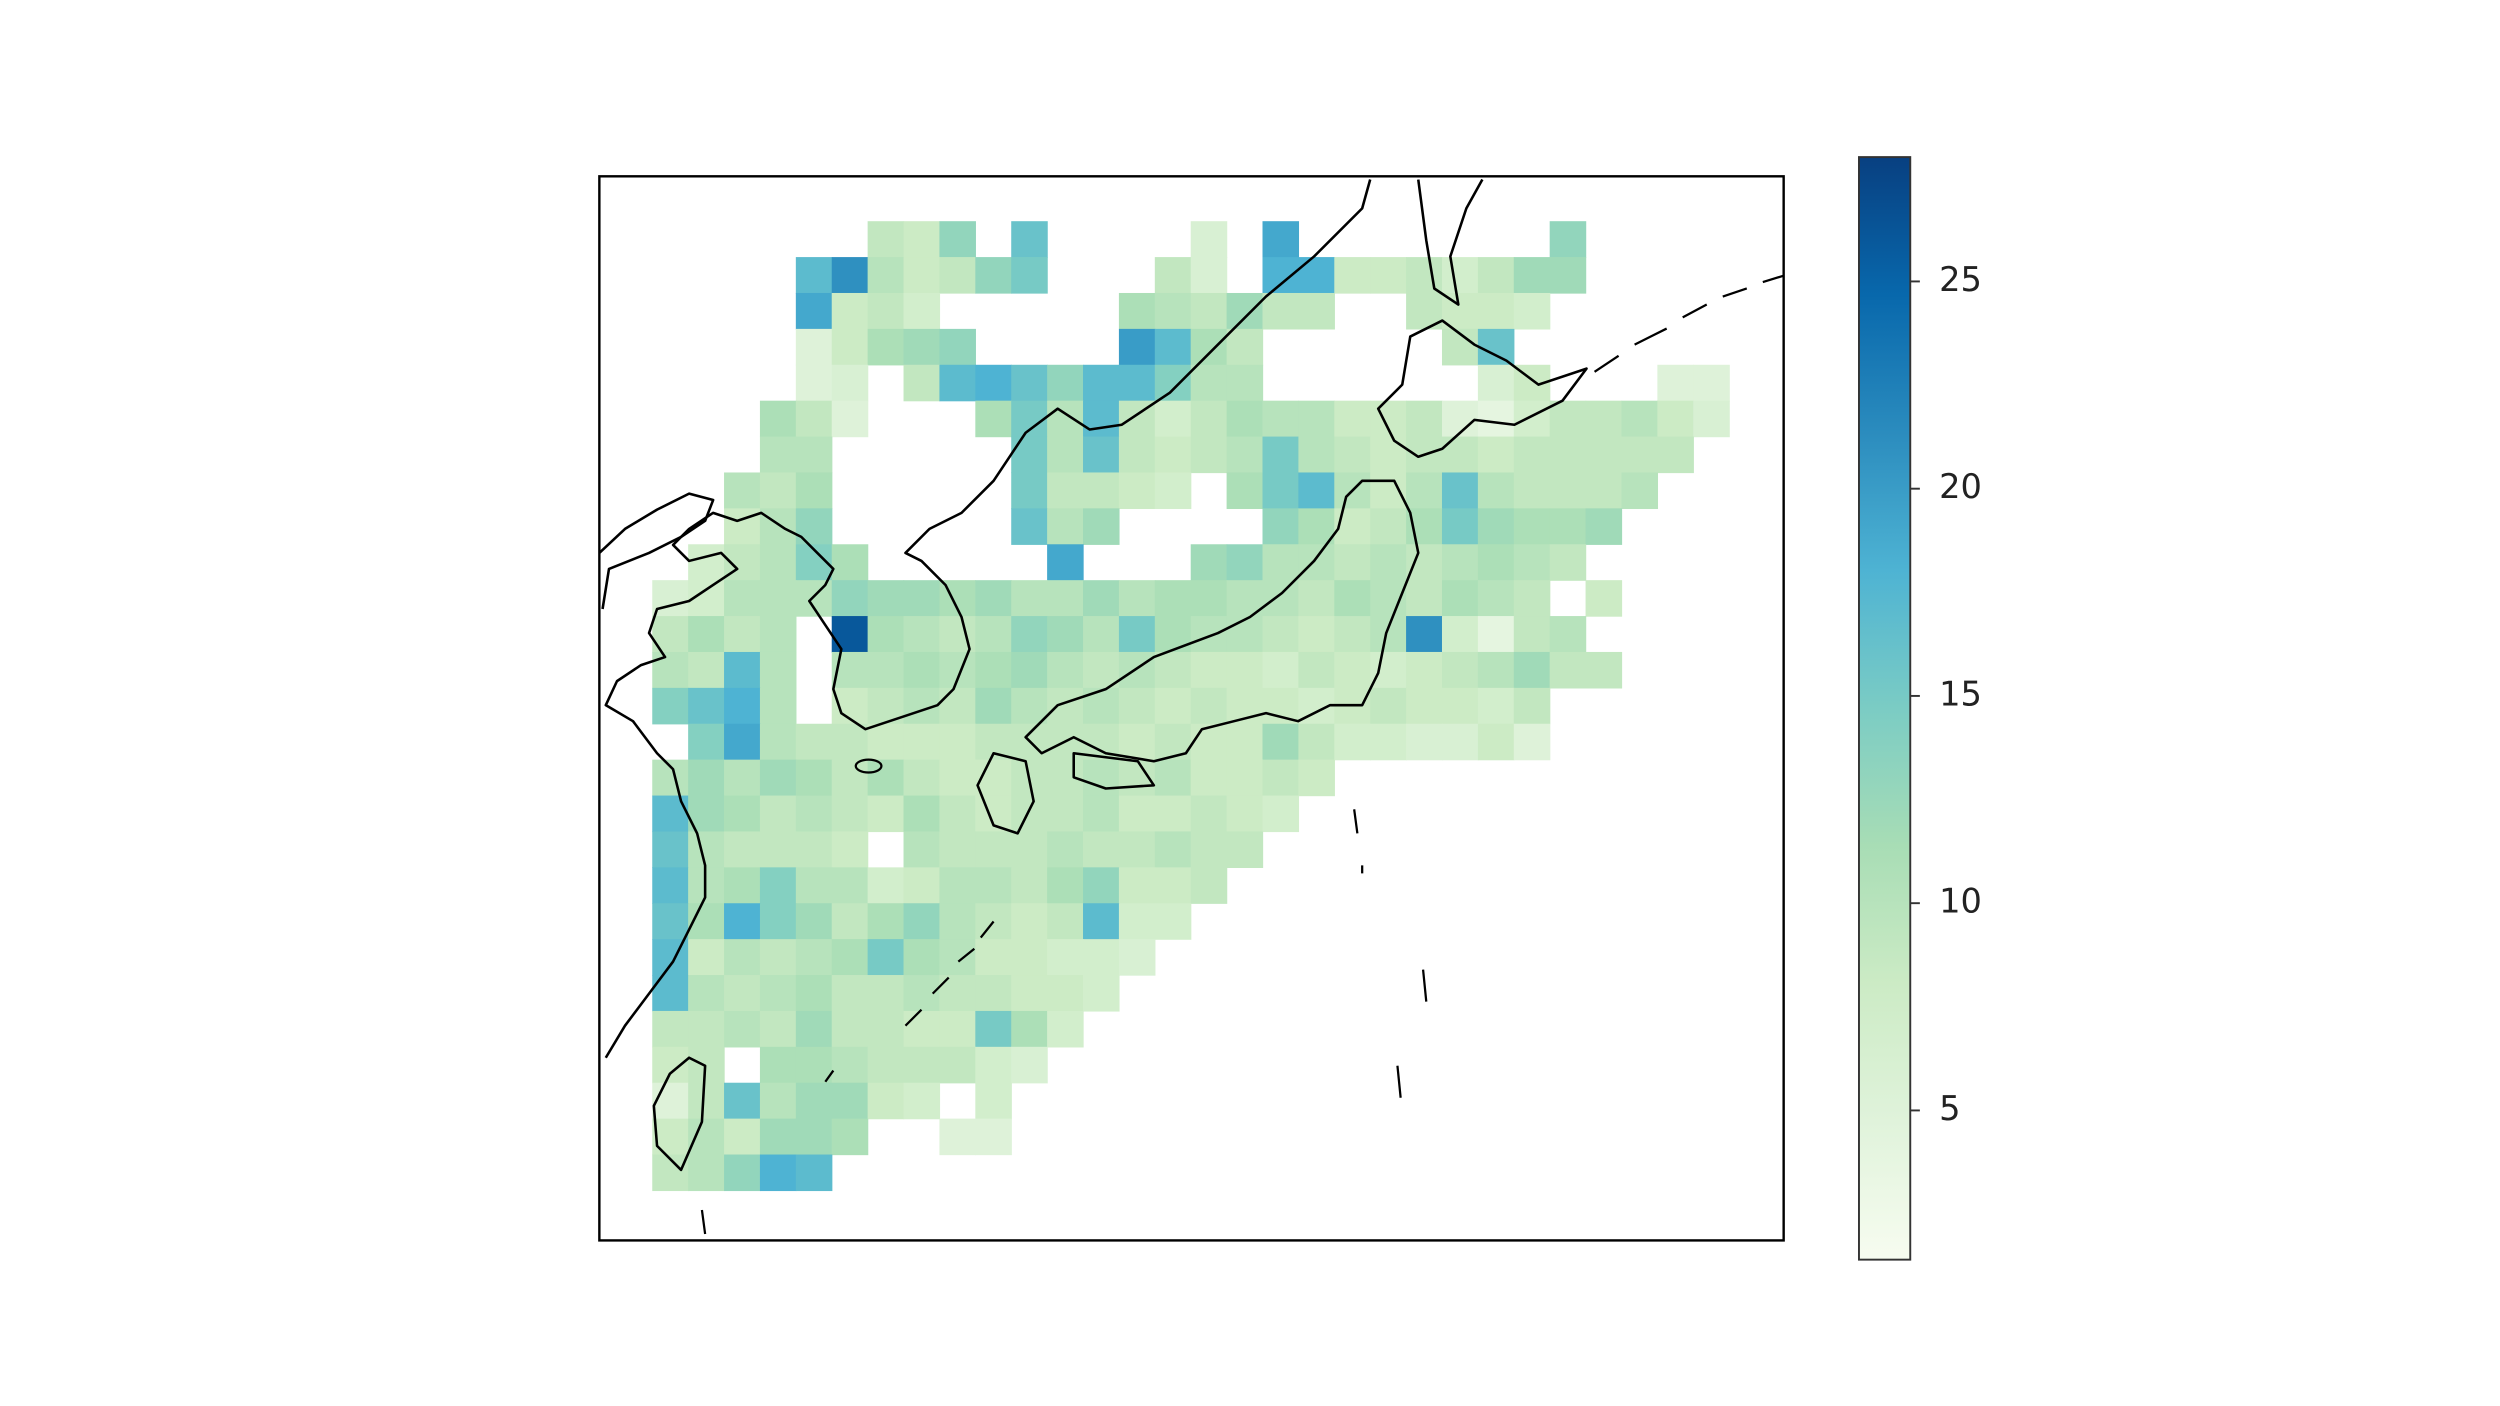 This screenshot has width=2500, height=1406. What do you see at coordinates (1005, 793) in the screenshot?
I see `kyushu` at bounding box center [1005, 793].